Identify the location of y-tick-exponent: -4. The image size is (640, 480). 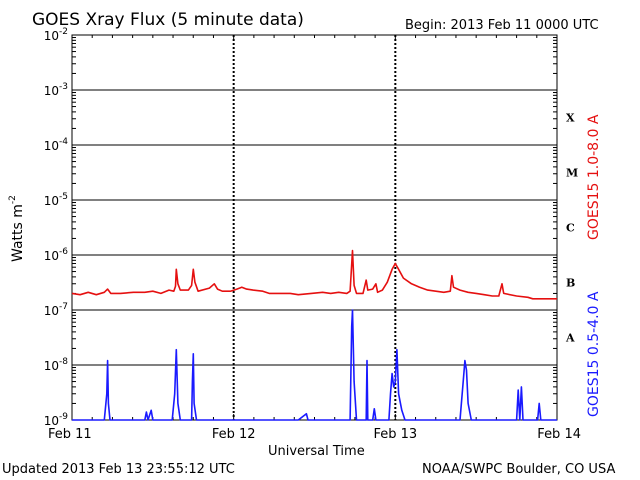
(63, 142).